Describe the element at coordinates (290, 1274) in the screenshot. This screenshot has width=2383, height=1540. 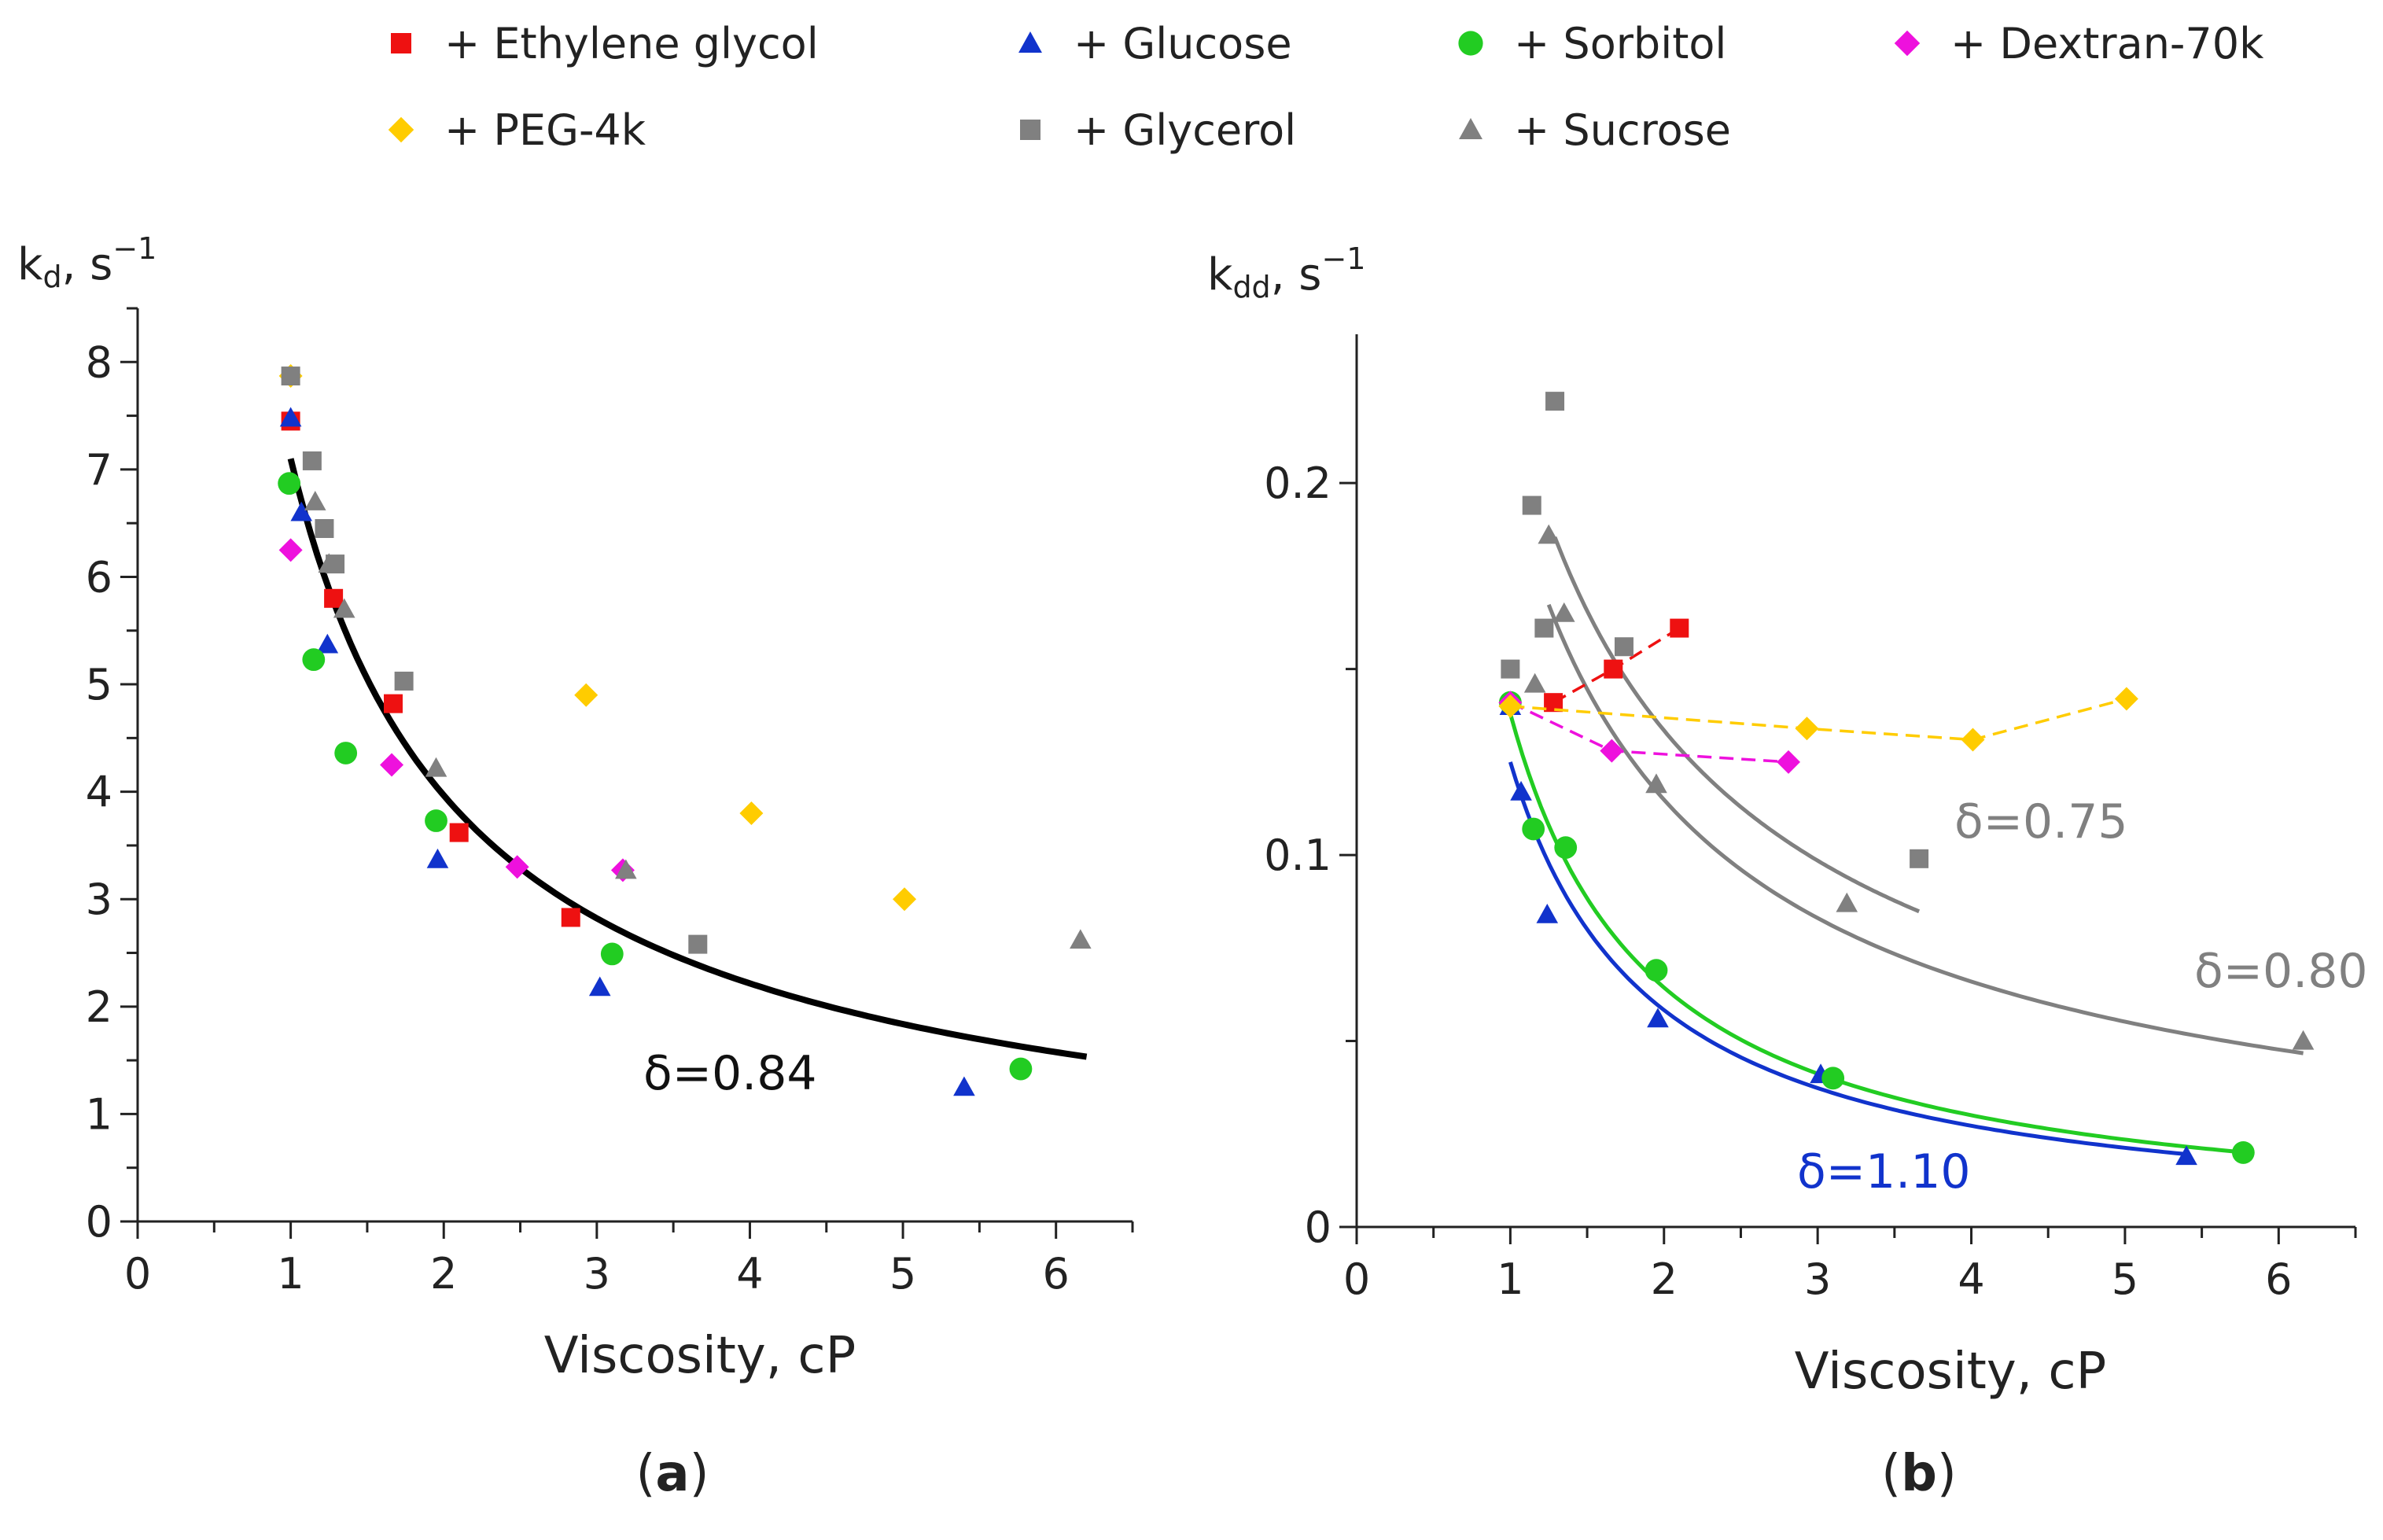
I see `panel-a-x-tick-label: 1` at that location.